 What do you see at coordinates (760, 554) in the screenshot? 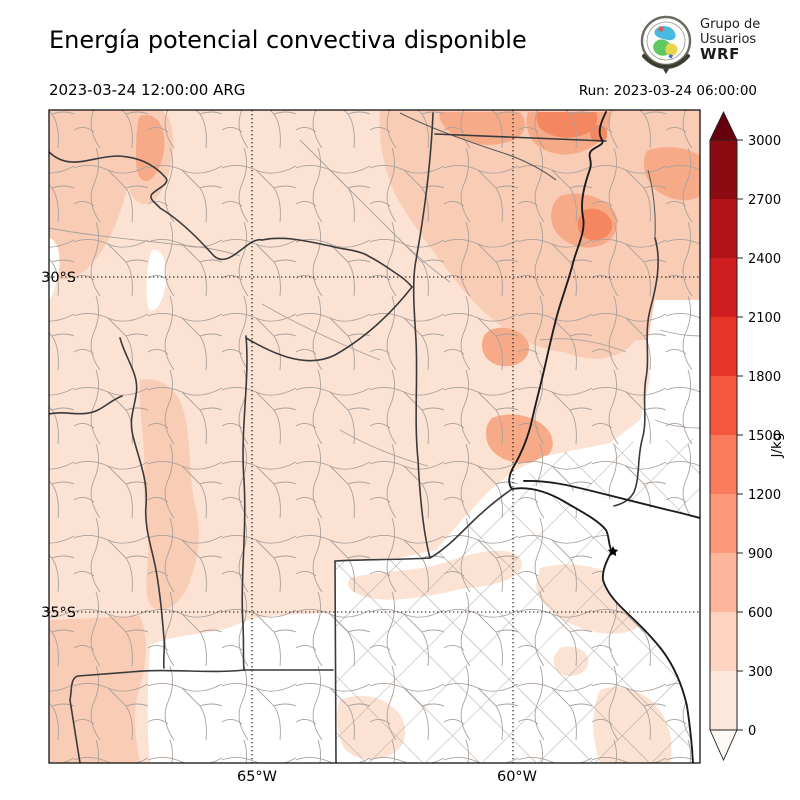
I see `colorbar-tick-label: 900` at bounding box center [760, 554].